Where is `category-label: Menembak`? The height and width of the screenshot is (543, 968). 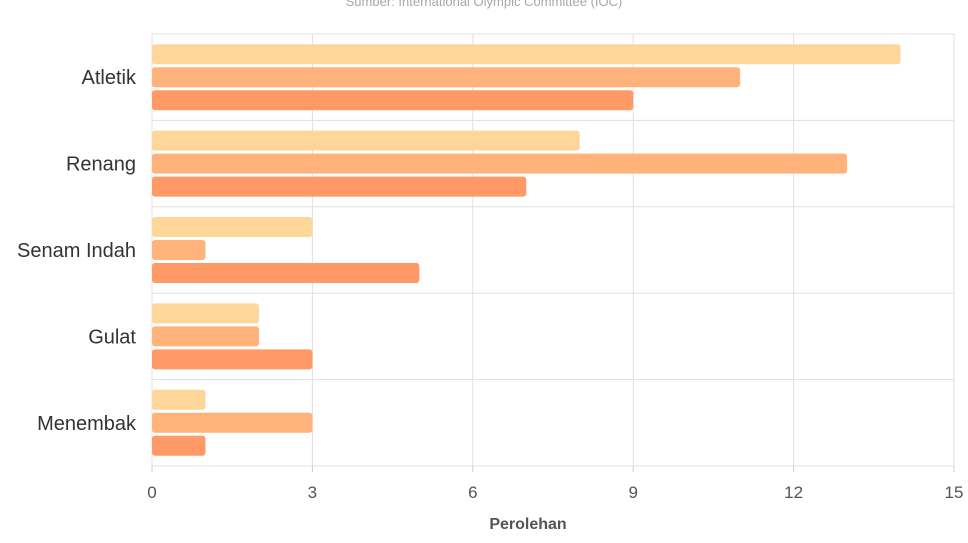
category-label: Menembak is located at coordinates (87, 424).